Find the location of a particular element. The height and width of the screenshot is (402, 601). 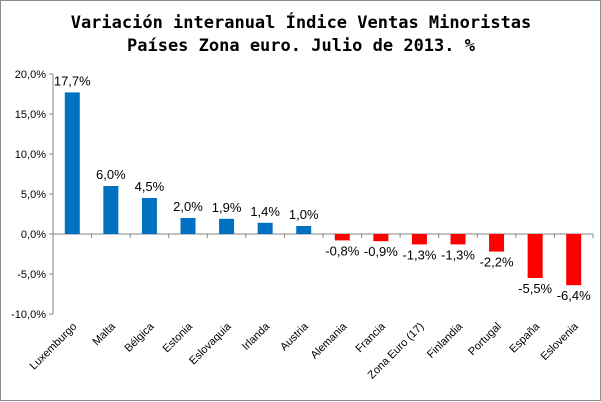

category-label: Malta is located at coordinates (104, 334).